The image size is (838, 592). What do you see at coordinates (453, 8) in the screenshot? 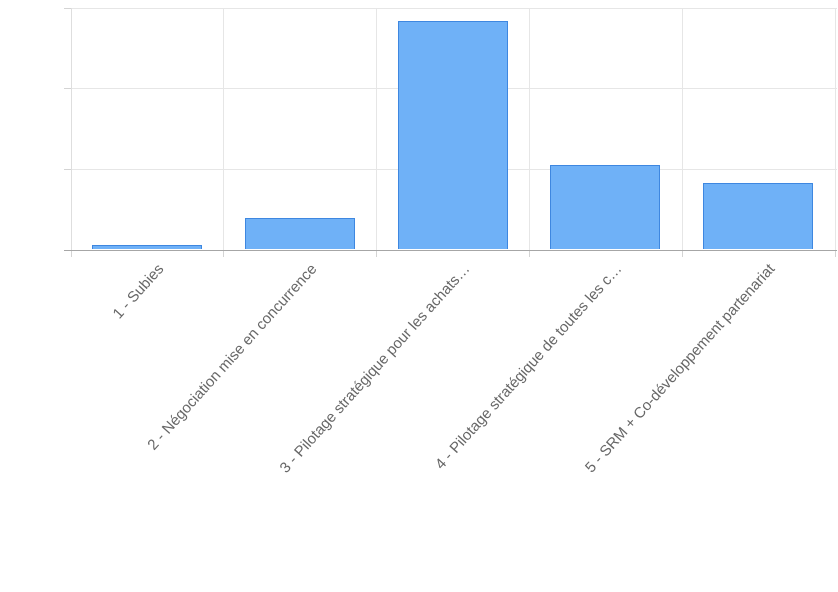
I see `gridline-horizontal` at bounding box center [453, 8].